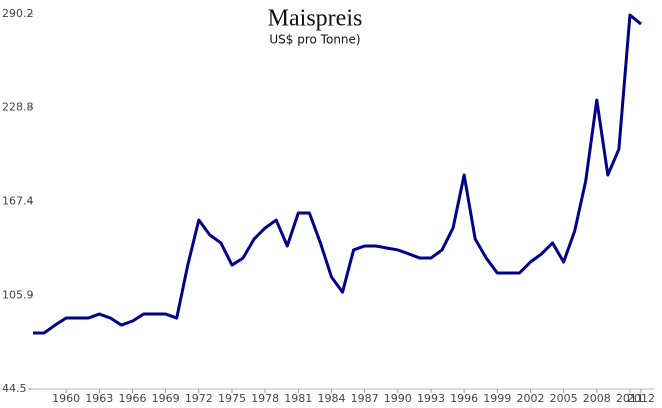  Describe the element at coordinates (641, 398) in the screenshot. I see `x-tick-label: 2012` at that location.